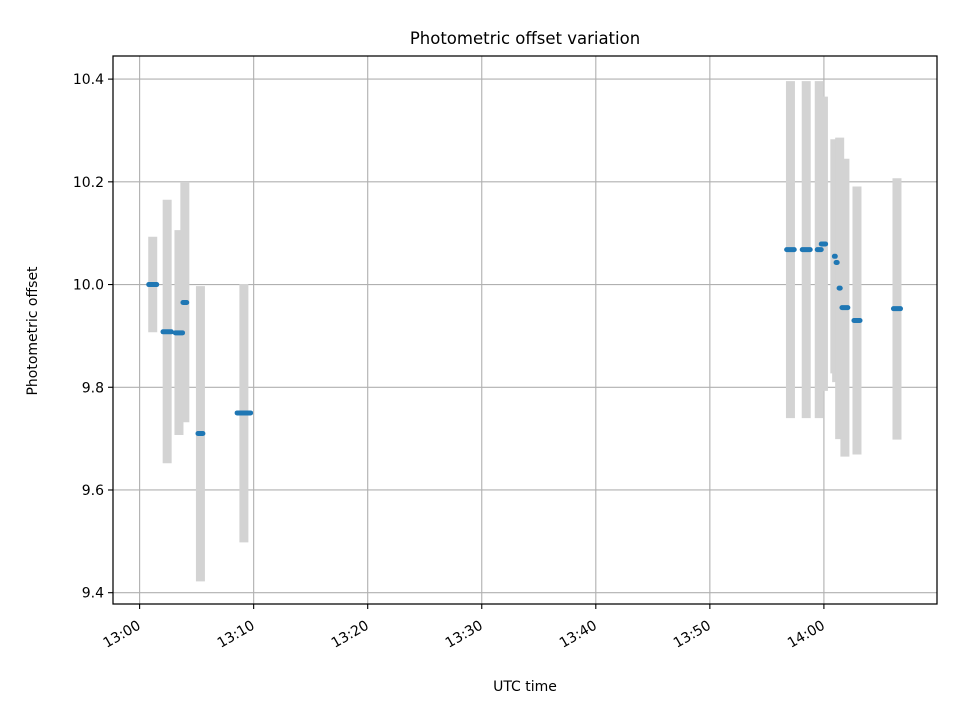 The height and width of the screenshot is (720, 960). What do you see at coordinates (33, 331) in the screenshot?
I see `y-axis-label: Photometric offset` at bounding box center [33, 331].